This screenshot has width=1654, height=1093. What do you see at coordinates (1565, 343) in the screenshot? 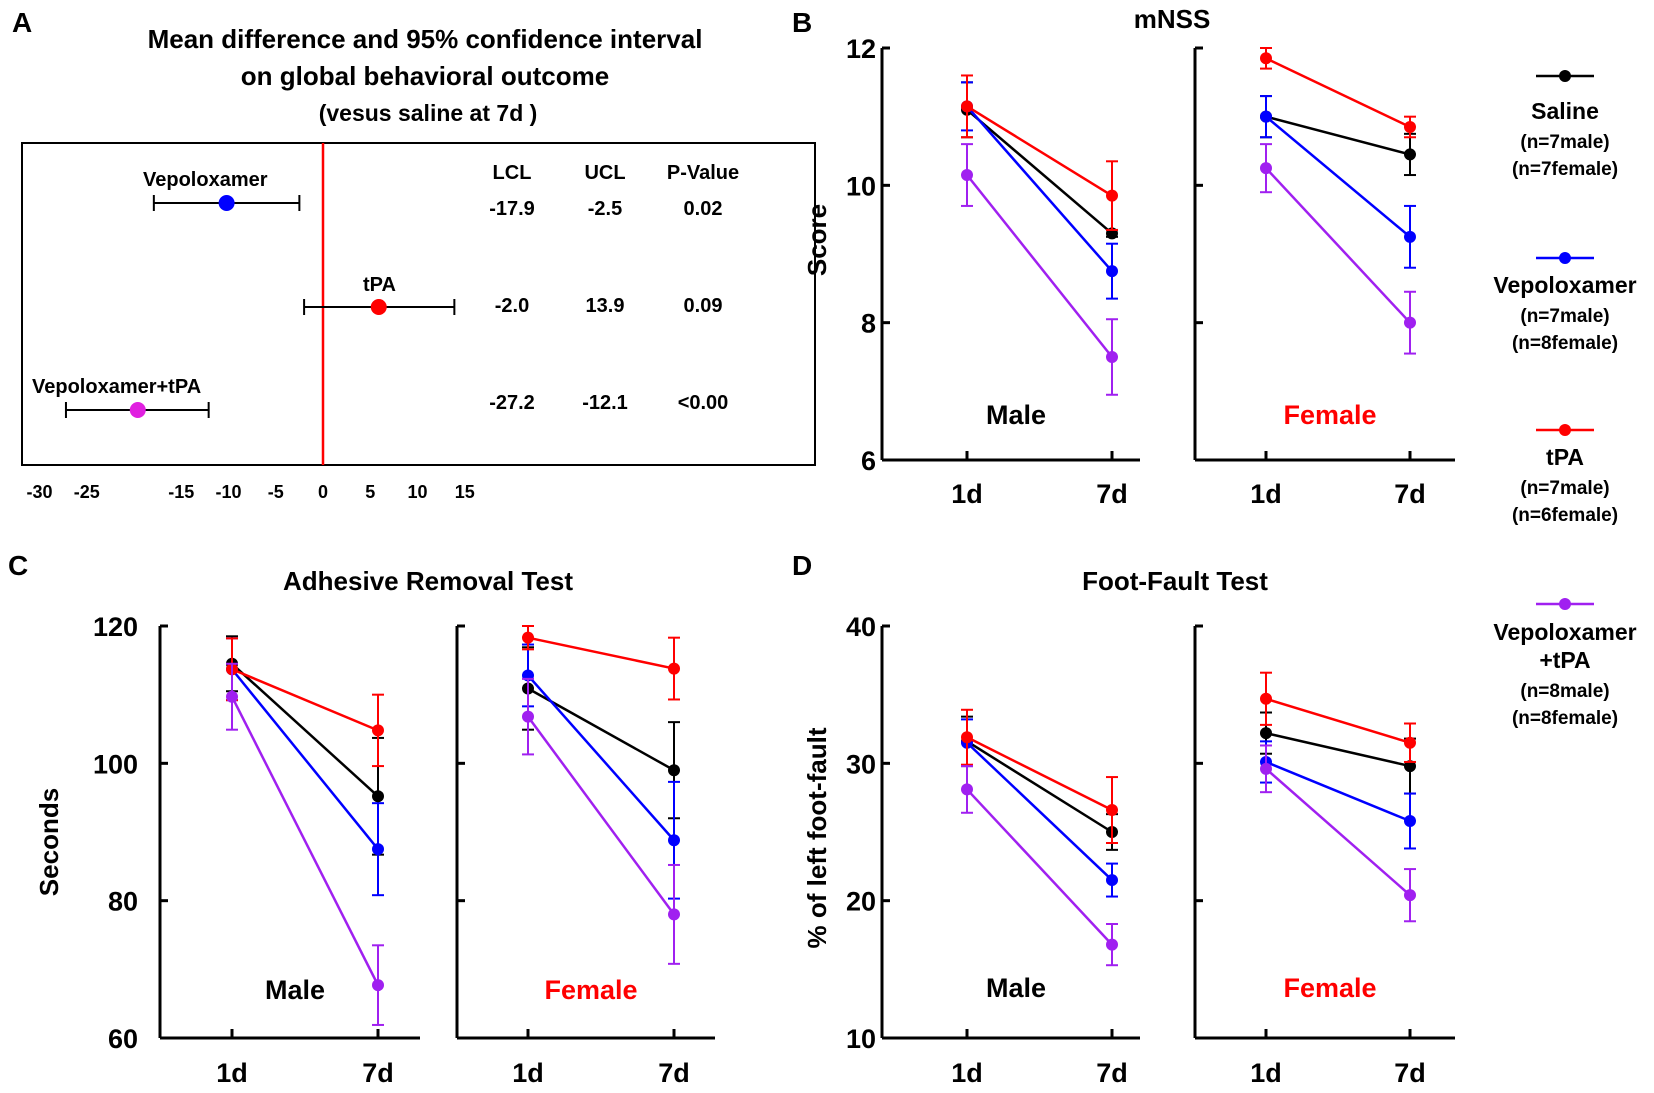
I see `legend-n-female-vepoloxamer: (n=8female)` at bounding box center [1565, 343].